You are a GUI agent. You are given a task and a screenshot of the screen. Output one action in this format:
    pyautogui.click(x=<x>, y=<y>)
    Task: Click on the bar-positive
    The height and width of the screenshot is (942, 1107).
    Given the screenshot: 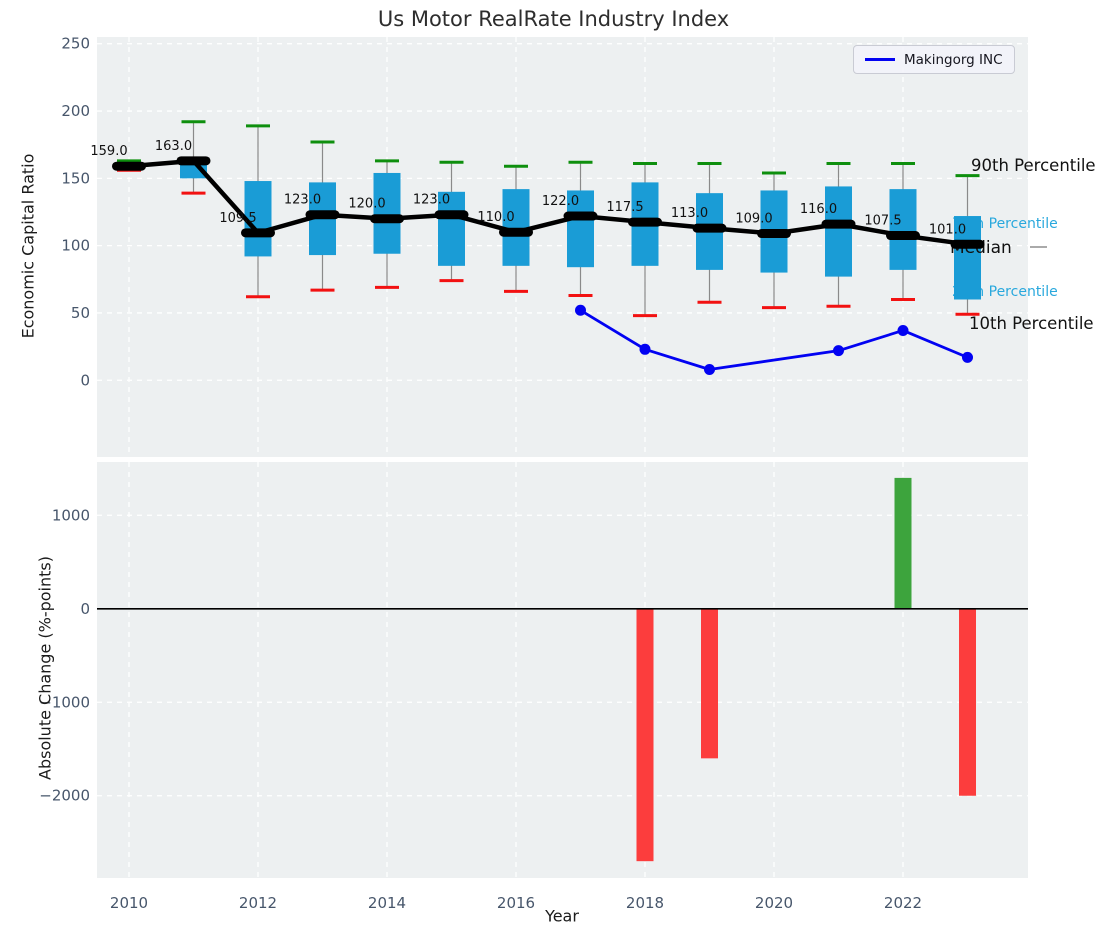 What is the action you would take?
    pyautogui.click(x=903, y=543)
    